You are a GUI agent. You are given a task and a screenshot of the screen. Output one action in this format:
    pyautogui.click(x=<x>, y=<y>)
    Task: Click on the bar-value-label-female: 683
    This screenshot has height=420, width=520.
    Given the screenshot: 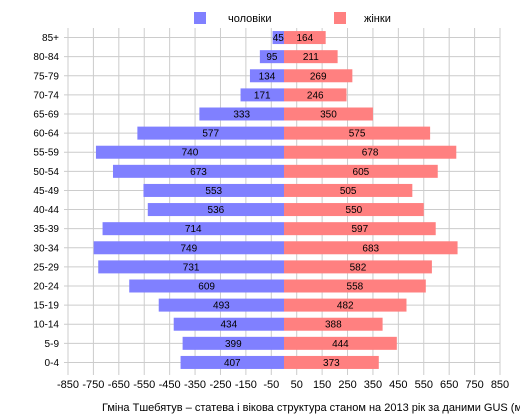 What is the action you would take?
    pyautogui.click(x=370, y=248)
    